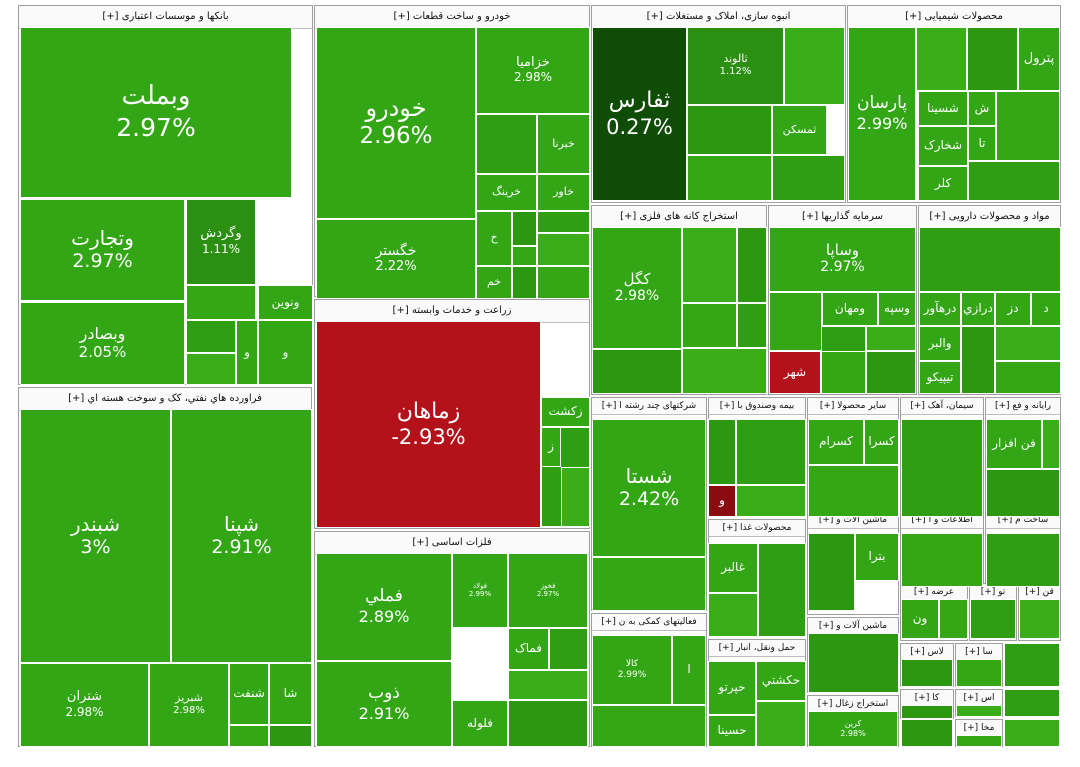 The width and height of the screenshot is (1080, 767). Describe the element at coordinates (942, 406) in the screenshot. I see `sector-title: سیمان، آهک [+]` at that location.